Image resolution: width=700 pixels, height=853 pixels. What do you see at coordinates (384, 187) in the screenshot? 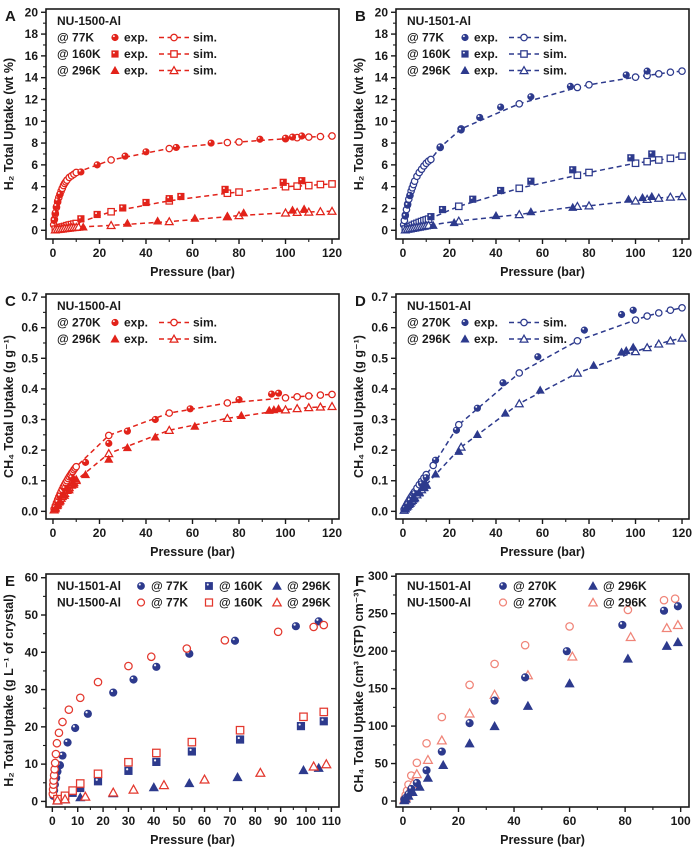
I see `y-tick-label: 4` at bounding box center [384, 187].